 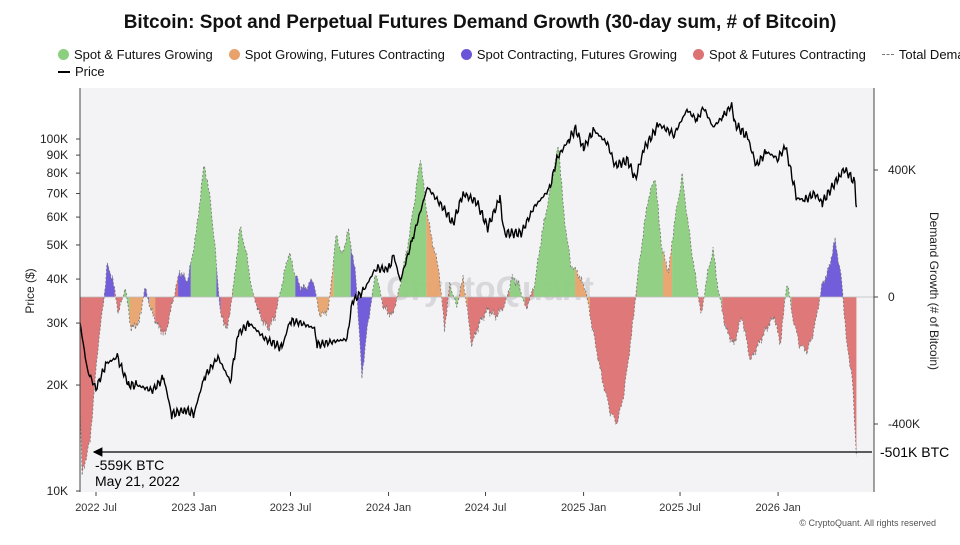 I want to click on legend-label: Spot Contracting, Futures Growing, so click(x=577, y=54).